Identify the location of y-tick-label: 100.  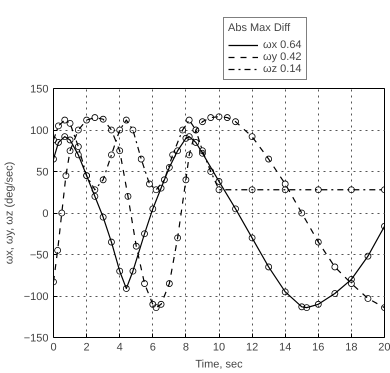
(39, 131).